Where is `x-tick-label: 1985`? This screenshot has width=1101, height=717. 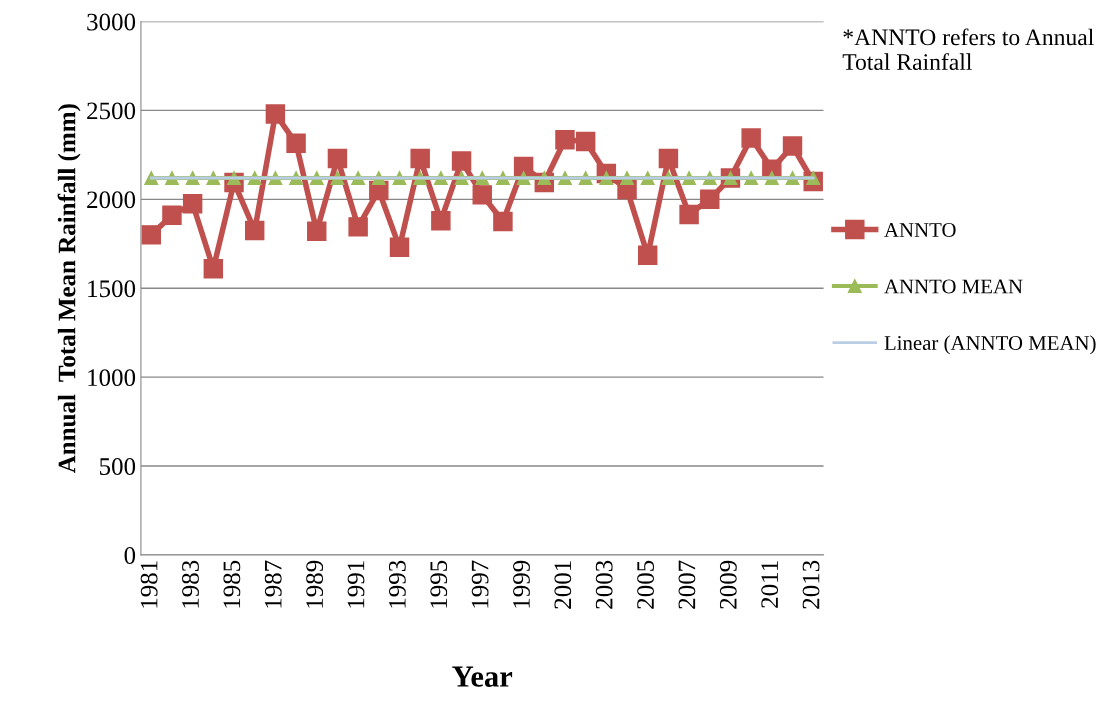 x-tick-label: 1985 is located at coordinates (232, 584).